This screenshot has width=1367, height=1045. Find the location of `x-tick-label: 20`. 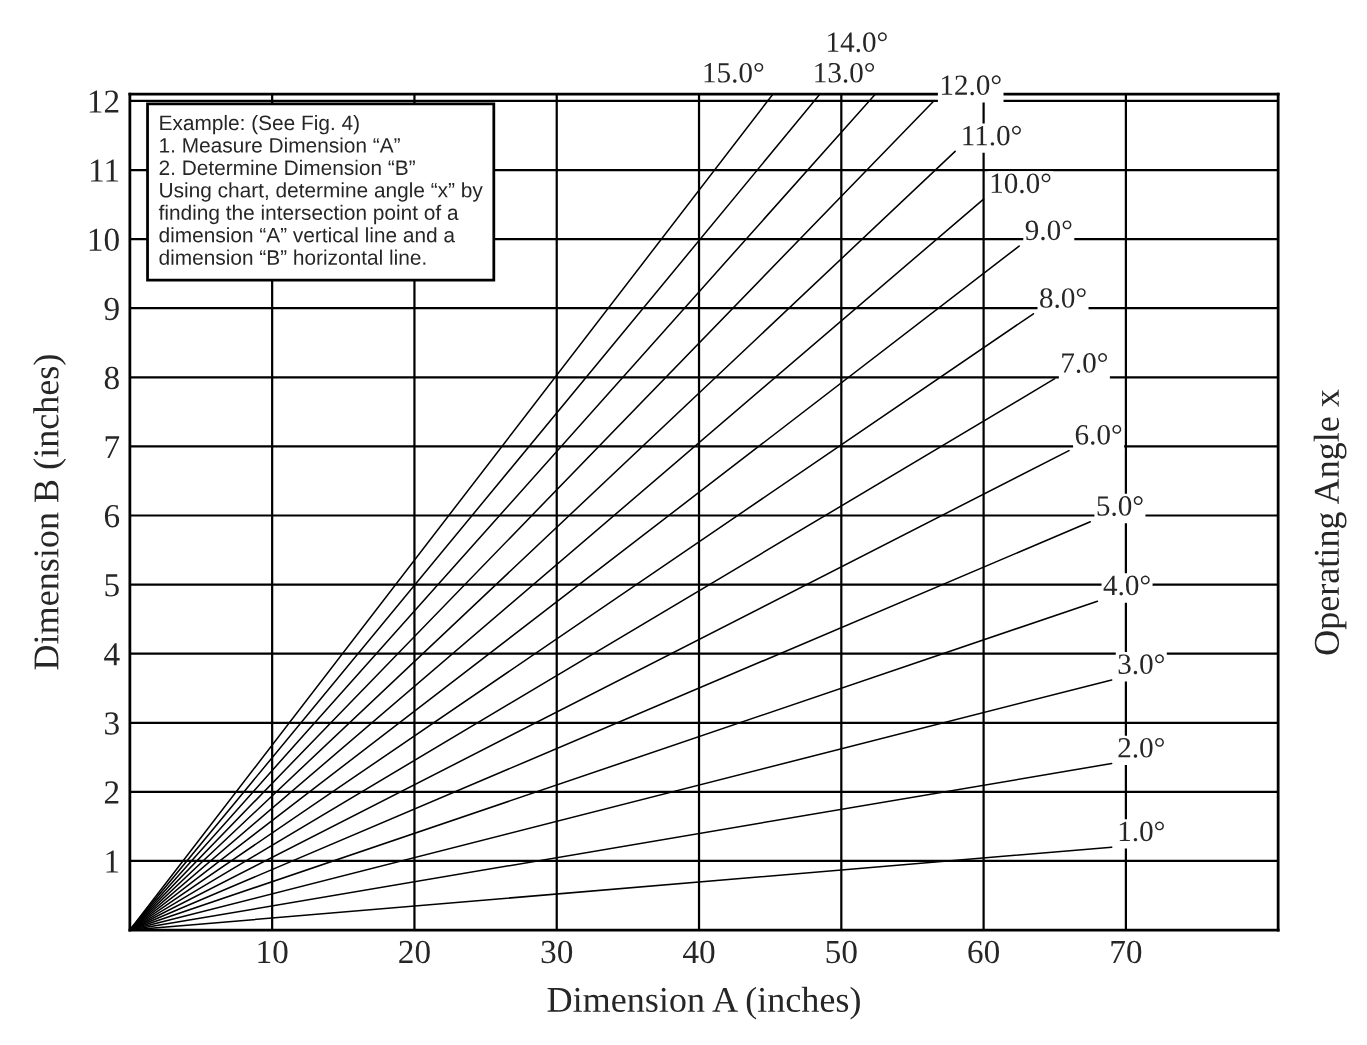

x-tick-label: 20 is located at coordinates (414, 952).